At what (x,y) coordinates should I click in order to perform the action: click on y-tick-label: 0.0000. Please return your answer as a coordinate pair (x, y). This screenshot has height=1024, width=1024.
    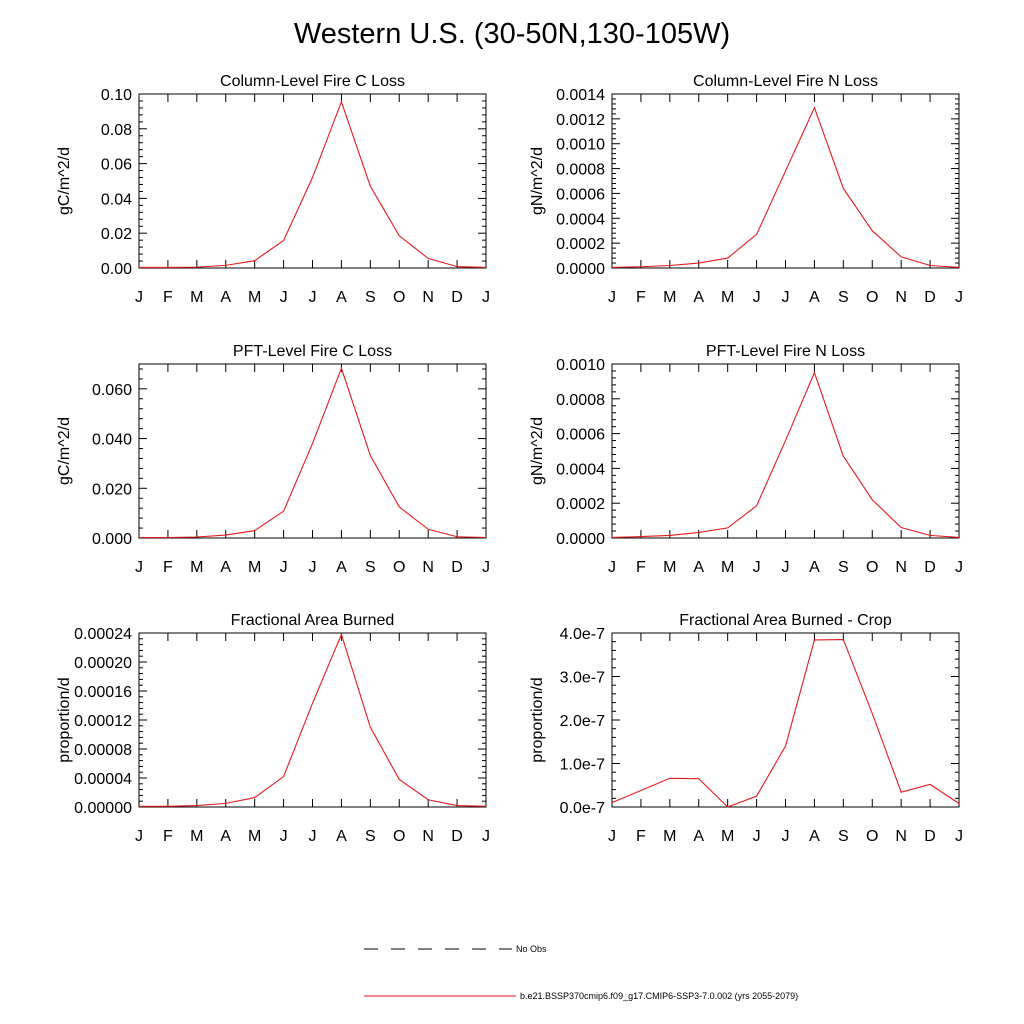
    Looking at the image, I should click on (580, 269).